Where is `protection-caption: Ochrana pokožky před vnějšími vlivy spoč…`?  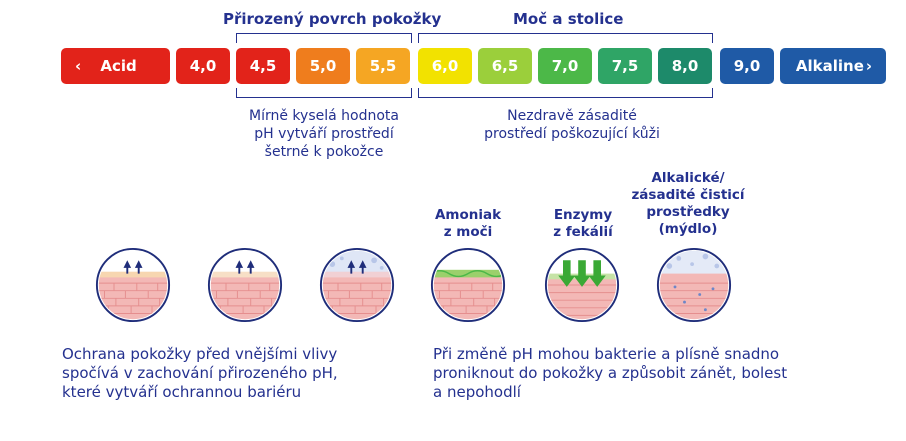
protection-caption: Ochrana pokožky před vnějšími vlivy spoč… is located at coordinates (200, 373).